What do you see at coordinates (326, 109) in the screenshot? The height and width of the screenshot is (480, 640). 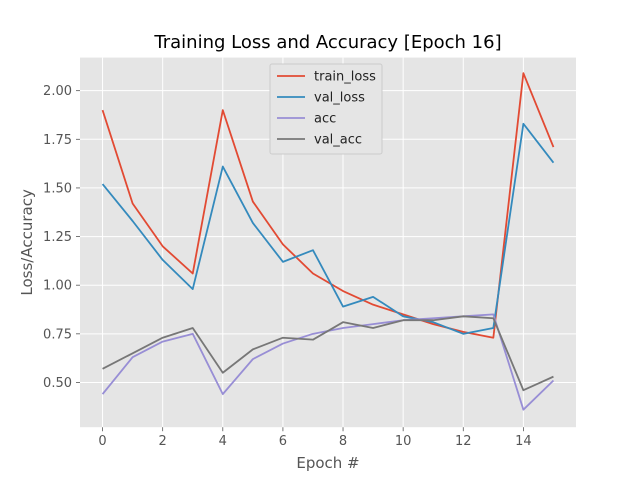 I see `legend-box` at bounding box center [326, 109].